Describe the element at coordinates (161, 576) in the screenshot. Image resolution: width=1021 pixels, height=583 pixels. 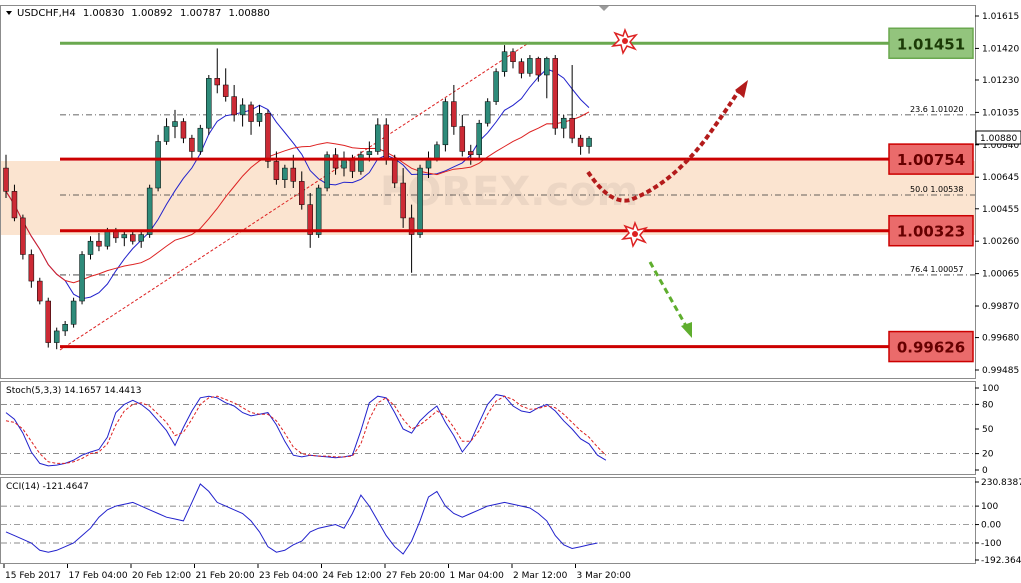
I see `time-tick-label: 20 Feb 12:00` at that location.